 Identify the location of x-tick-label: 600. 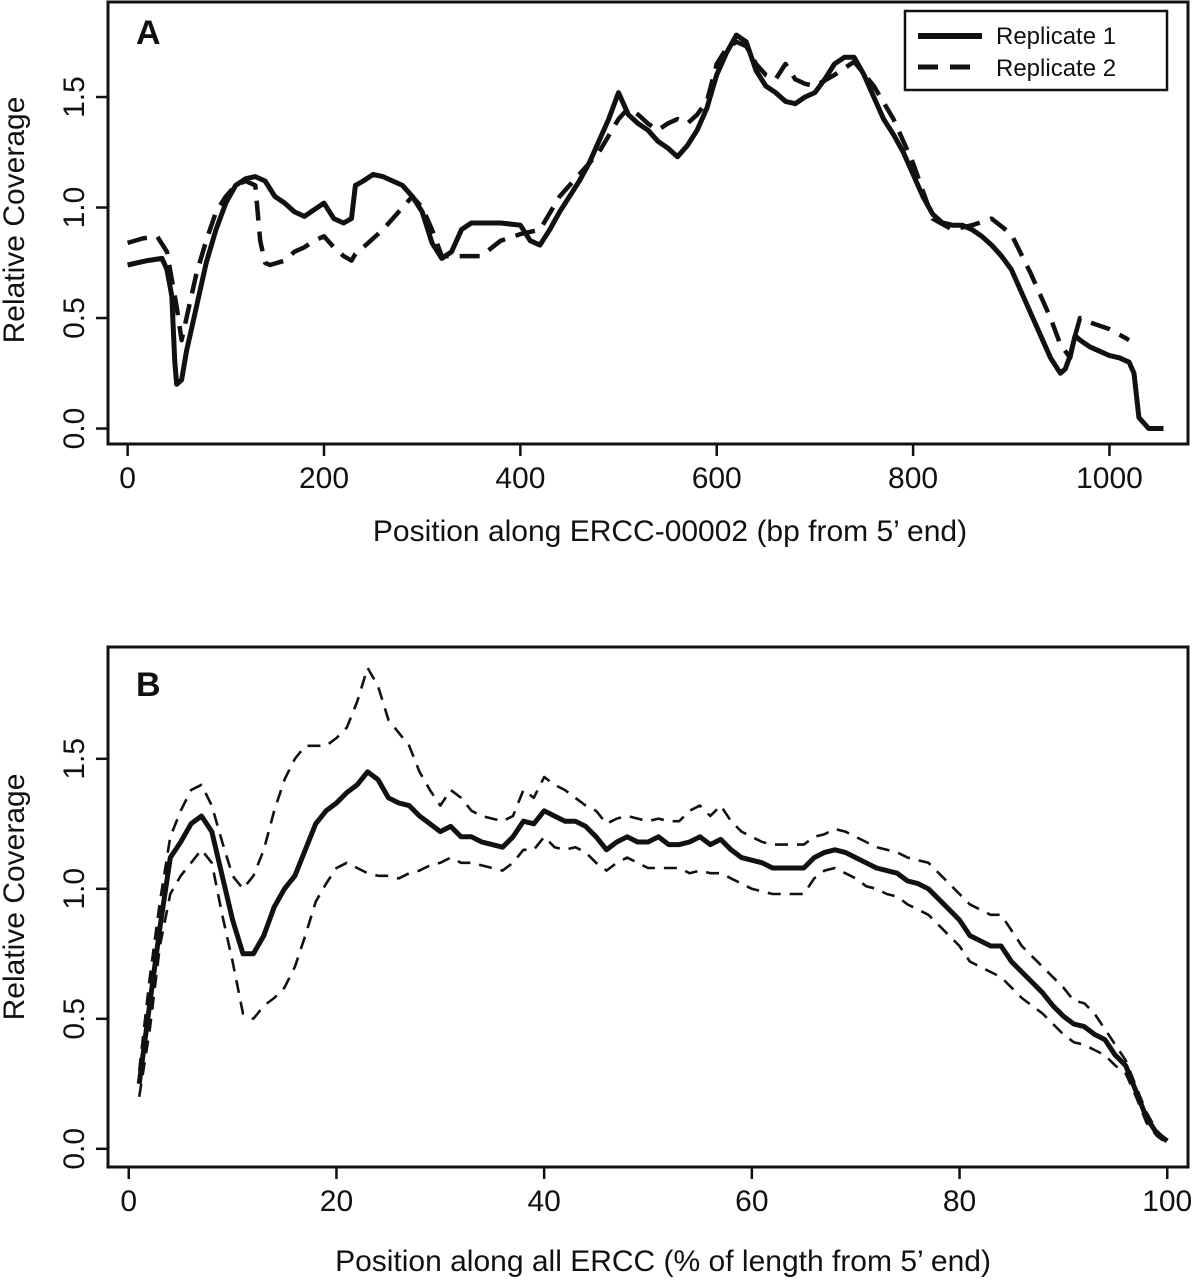
(717, 478).